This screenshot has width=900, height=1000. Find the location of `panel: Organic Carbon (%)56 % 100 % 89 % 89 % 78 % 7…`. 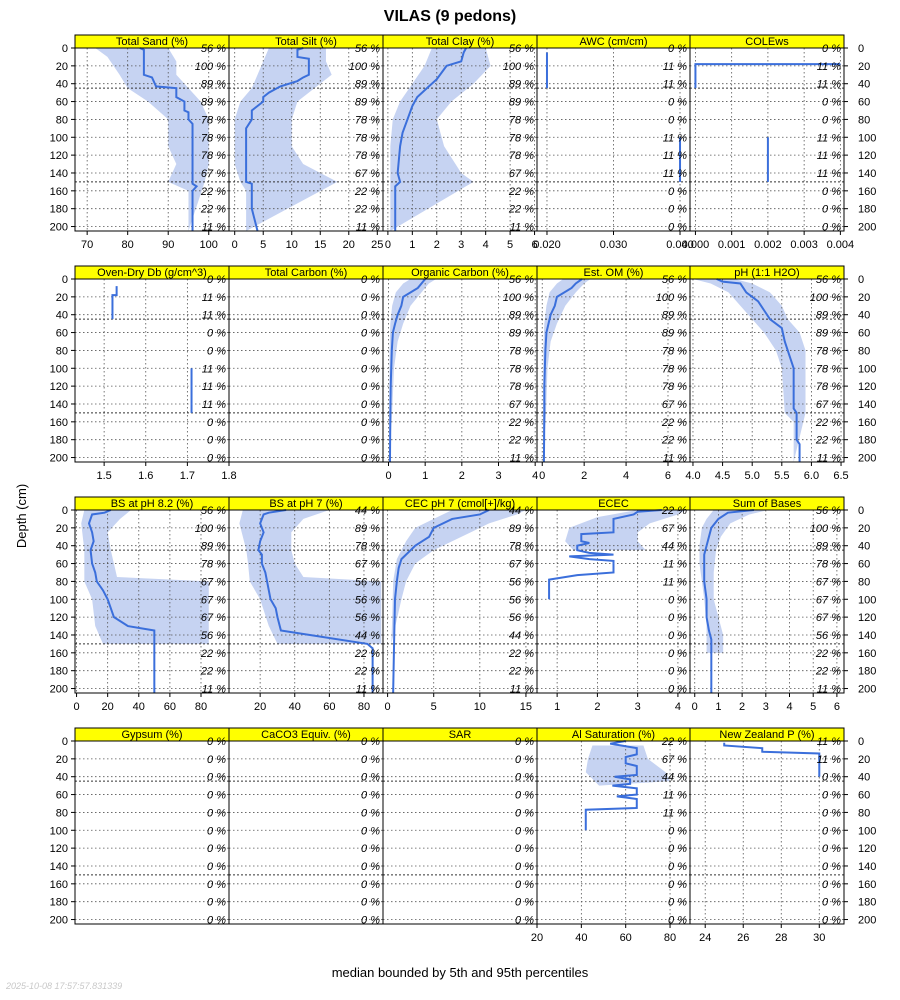

panel: Organic Carbon (%)56 % 100 % 89 % 89 % 78 % 7… is located at coordinates (460, 373).